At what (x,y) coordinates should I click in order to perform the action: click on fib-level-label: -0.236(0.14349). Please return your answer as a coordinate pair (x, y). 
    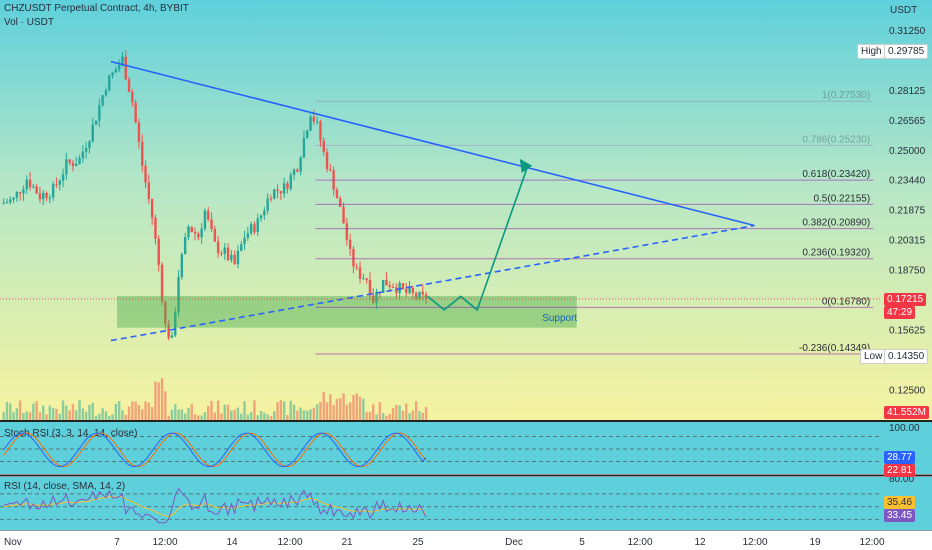
    Looking at the image, I should click on (834, 348).